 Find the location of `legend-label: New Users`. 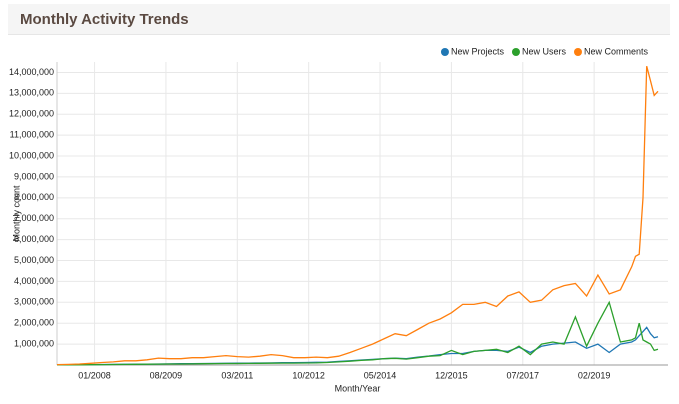

legend-label: New Users is located at coordinates (544, 51).